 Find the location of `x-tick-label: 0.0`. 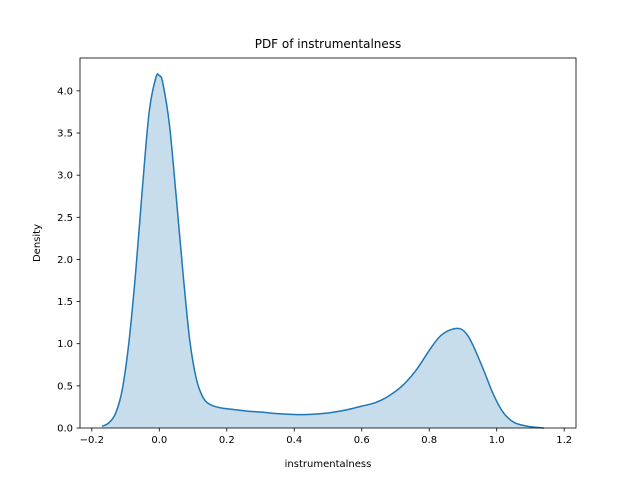

x-tick-label: 0.0 is located at coordinates (159, 440).